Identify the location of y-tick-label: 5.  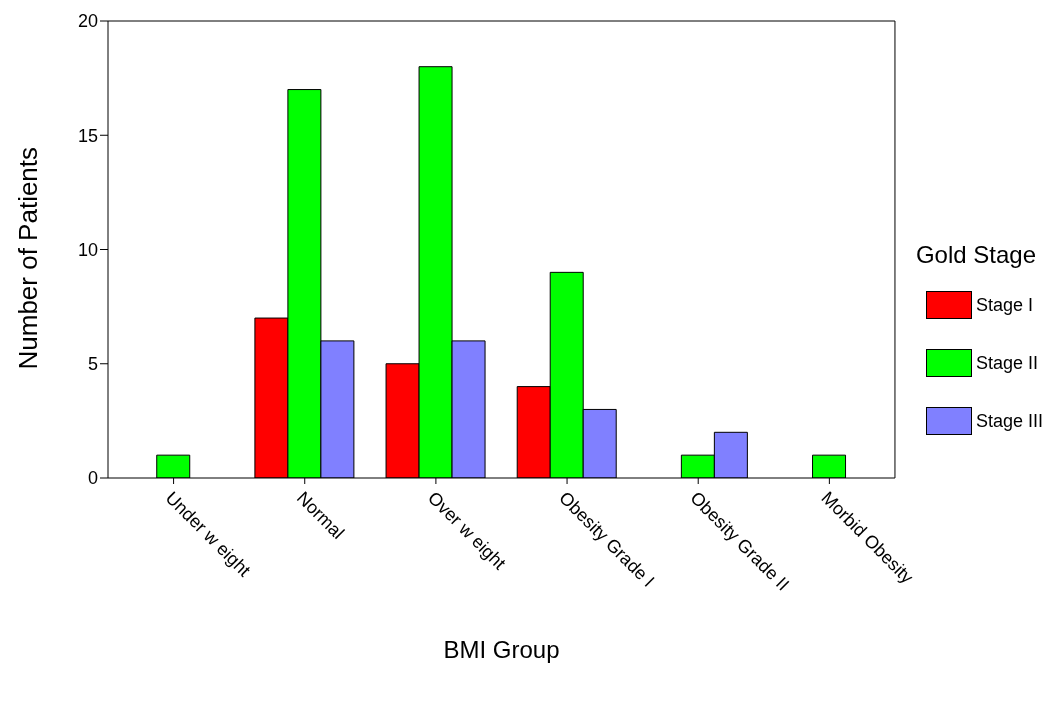
(92, 364).